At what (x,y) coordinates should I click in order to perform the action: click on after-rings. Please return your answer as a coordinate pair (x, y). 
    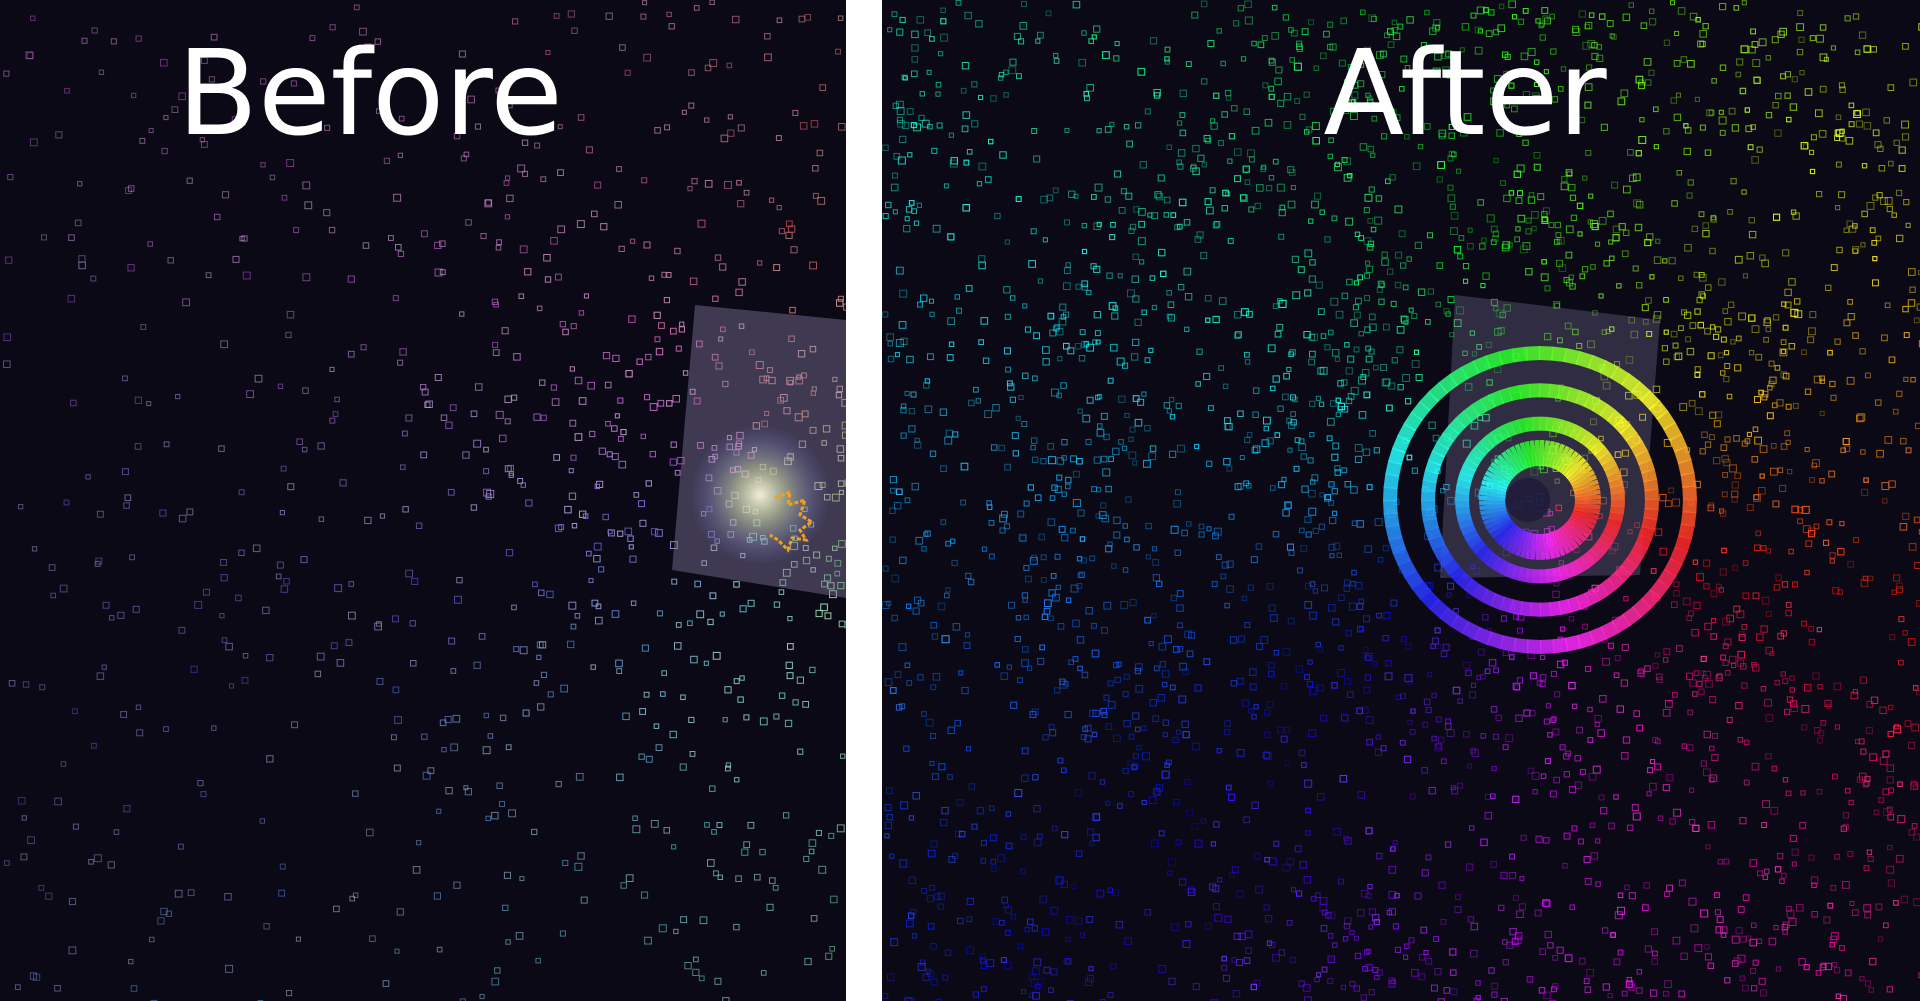
    Looking at the image, I should click on (1540, 500).